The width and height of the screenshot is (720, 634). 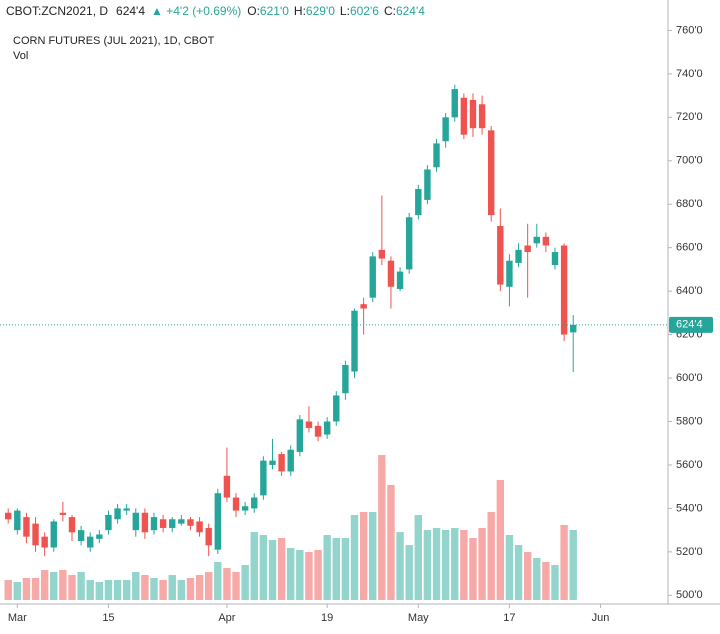 What do you see at coordinates (689, 552) in the screenshot?
I see `y-tick-label: 520'0` at bounding box center [689, 552].